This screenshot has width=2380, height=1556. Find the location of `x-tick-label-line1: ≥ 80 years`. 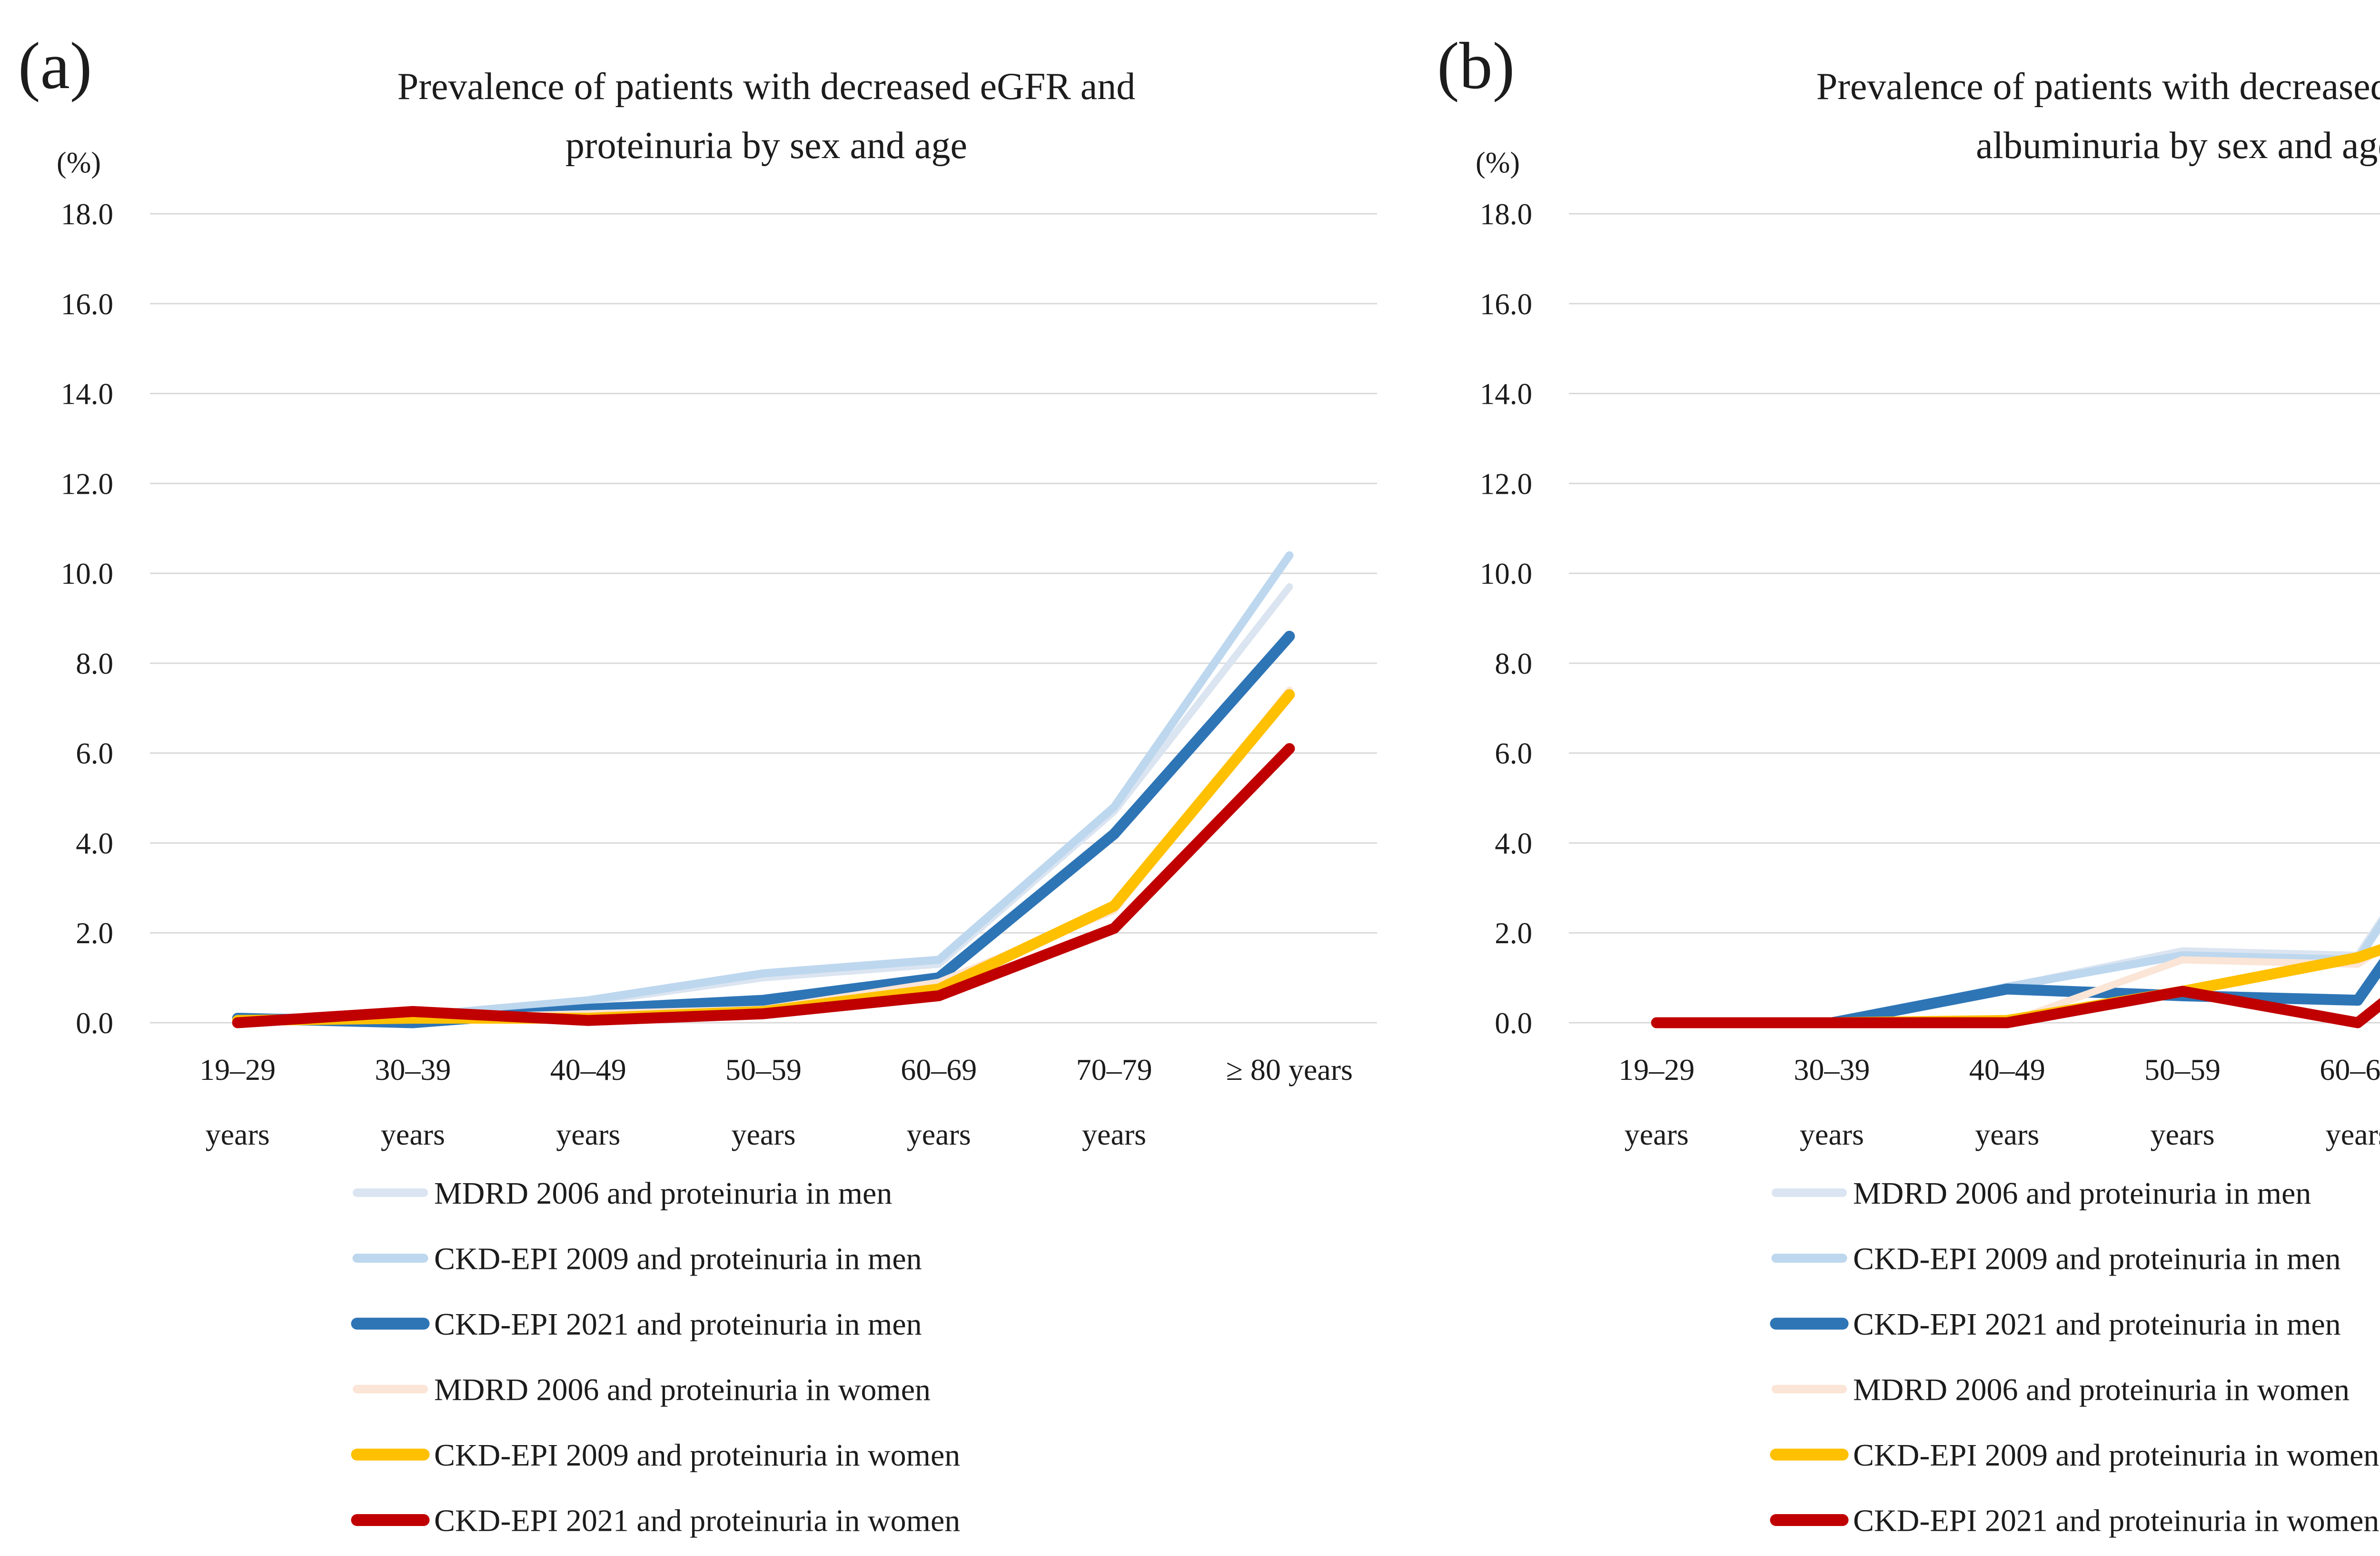

x-tick-label-line1: ≥ 80 years is located at coordinates (1289, 1070).